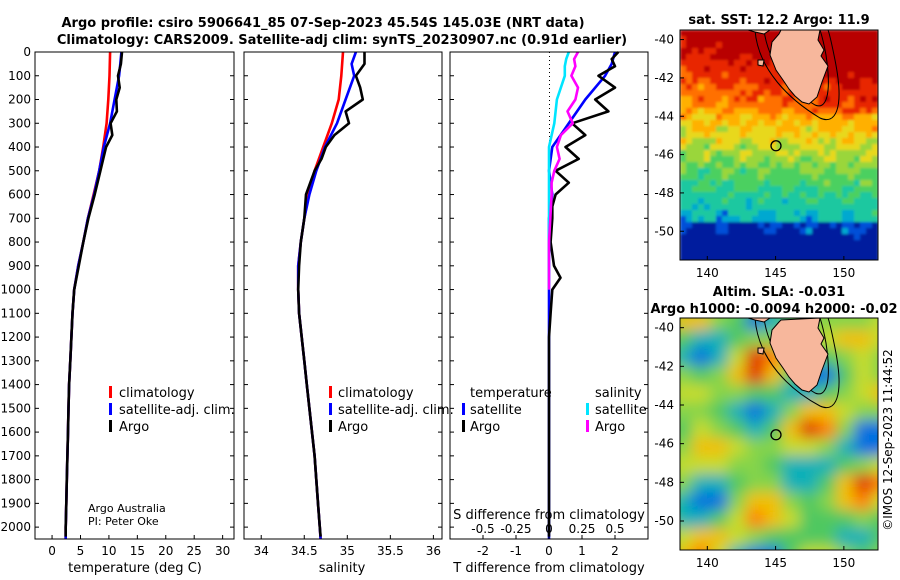  Describe the element at coordinates (761, 351) in the screenshot. I see `sla-island-west` at that location.